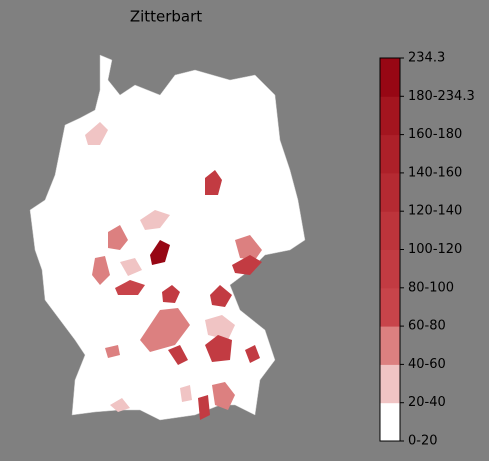  What do you see at coordinates (427, 402) in the screenshot?
I see `colorbar-tick-label: 20-40` at bounding box center [427, 402].